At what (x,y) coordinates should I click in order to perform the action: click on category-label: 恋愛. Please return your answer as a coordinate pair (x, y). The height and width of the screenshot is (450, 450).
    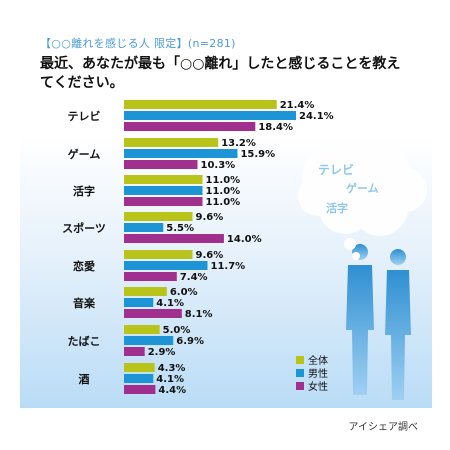
    Looking at the image, I should click on (84, 266).